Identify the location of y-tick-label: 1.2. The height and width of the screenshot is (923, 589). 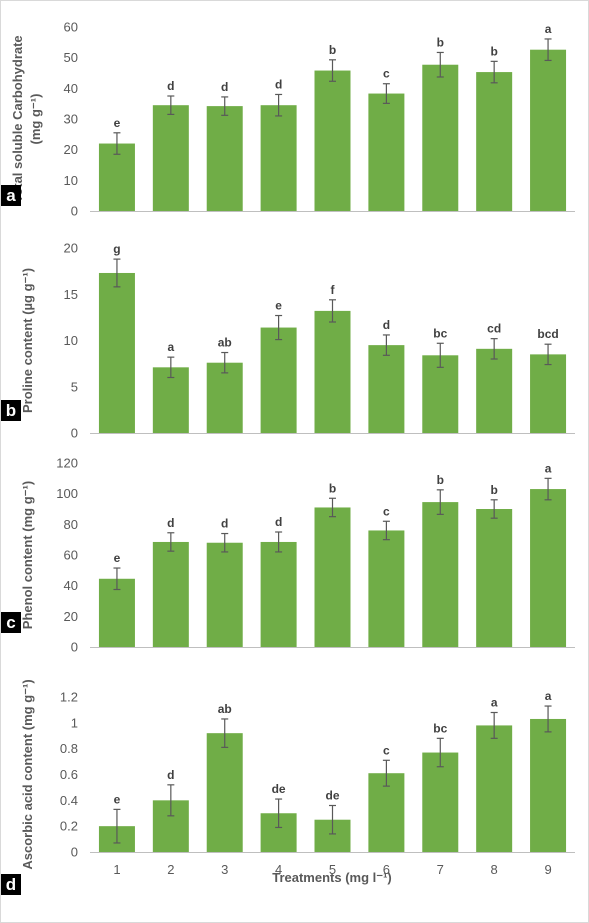
(69, 697).